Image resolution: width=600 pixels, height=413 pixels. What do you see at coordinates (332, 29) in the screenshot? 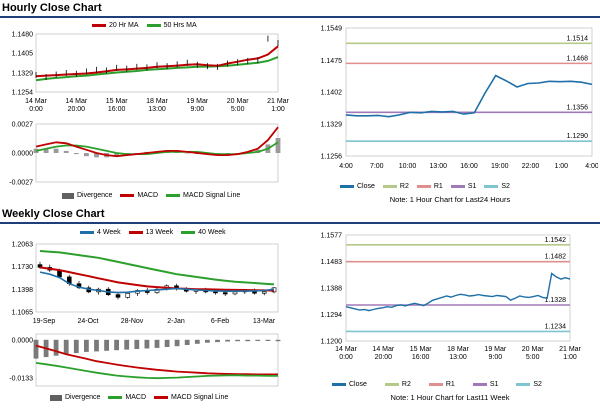
I see `hourly-pivot-ytick-0: 1.1549` at bounding box center [332, 29].